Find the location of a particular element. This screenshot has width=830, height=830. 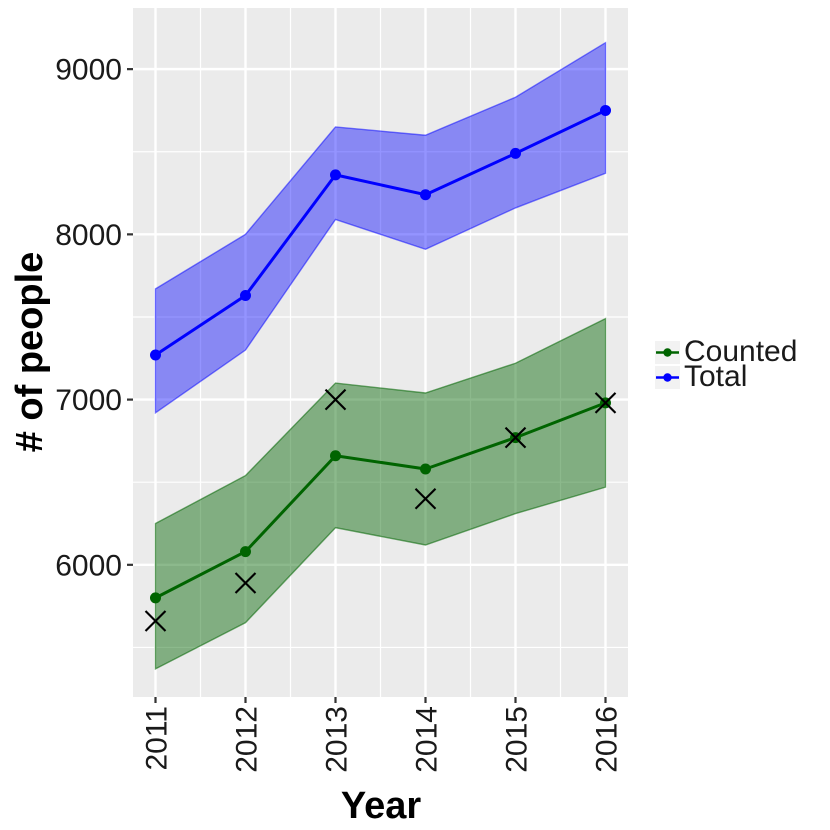

y-tick-label: 6000 is located at coordinates (88, 565).